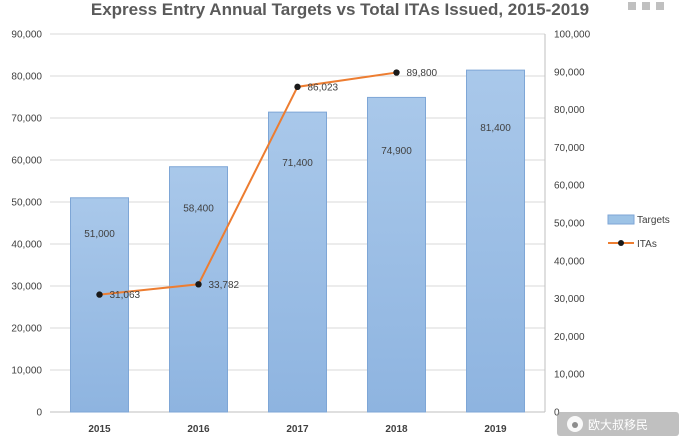 This screenshot has width=681, height=440. Describe the element at coordinates (653, 220) in the screenshot. I see `legend-label-targets: Targets` at that location.